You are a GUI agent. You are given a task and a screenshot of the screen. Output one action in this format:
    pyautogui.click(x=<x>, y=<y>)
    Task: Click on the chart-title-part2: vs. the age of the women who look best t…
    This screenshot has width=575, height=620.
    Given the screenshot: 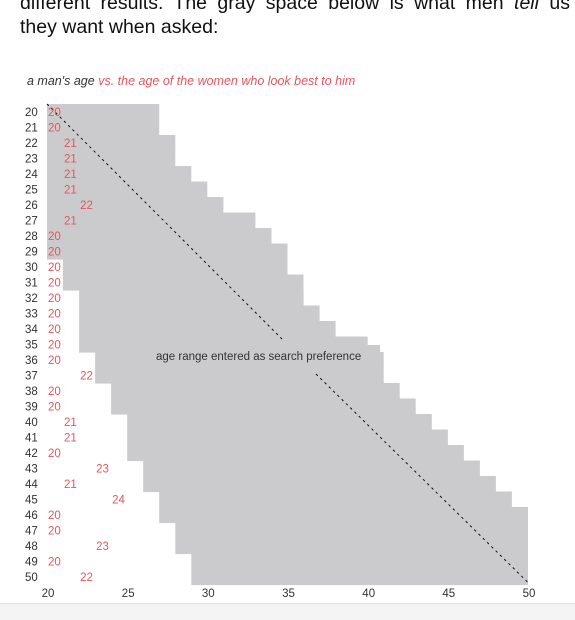 What is the action you would take?
    pyautogui.click(x=226, y=81)
    